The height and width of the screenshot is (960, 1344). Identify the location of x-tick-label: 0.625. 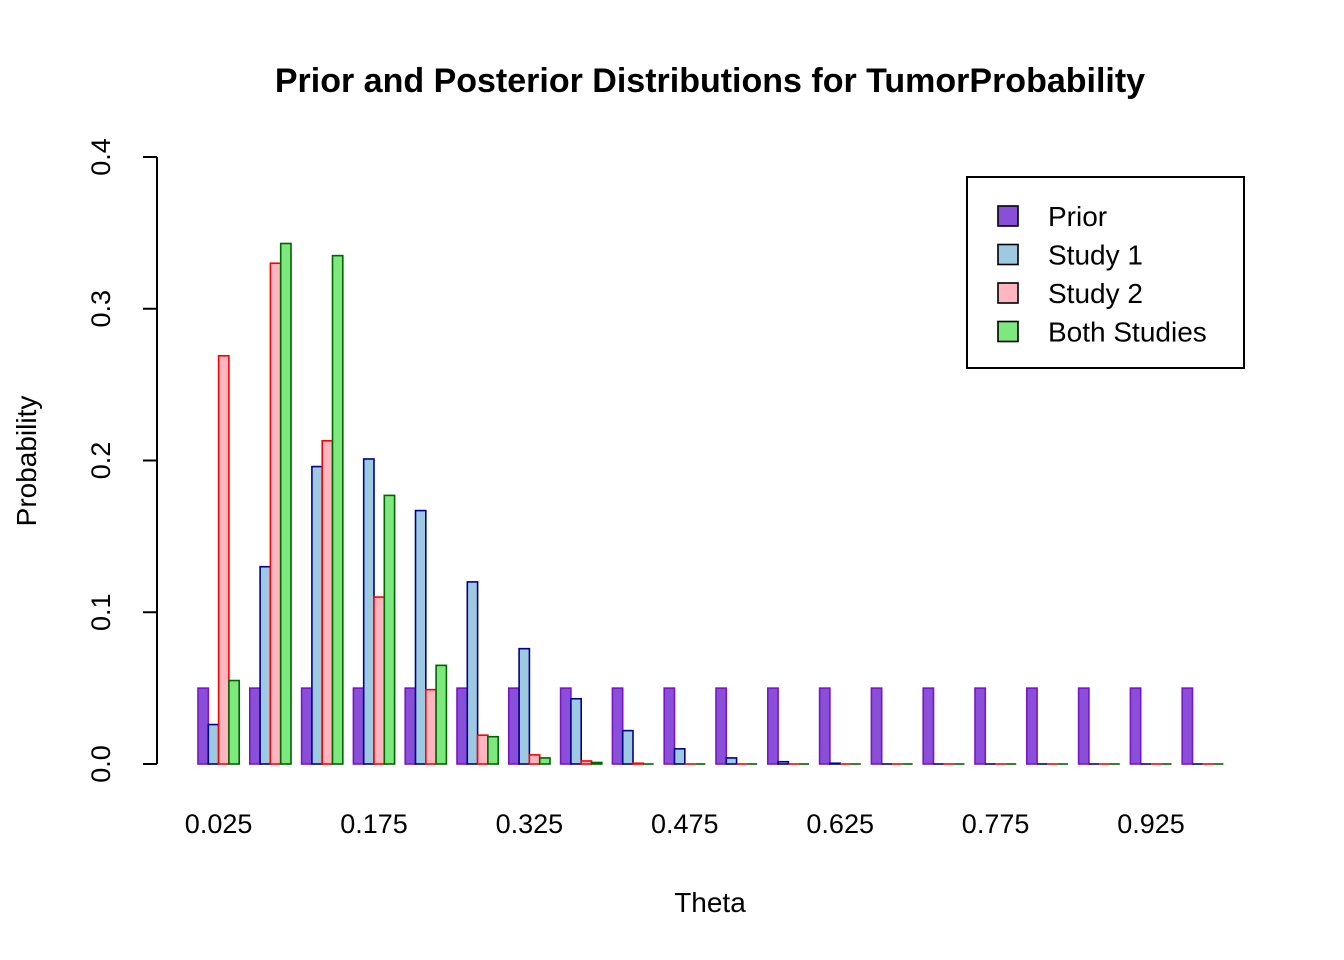
(840, 824).